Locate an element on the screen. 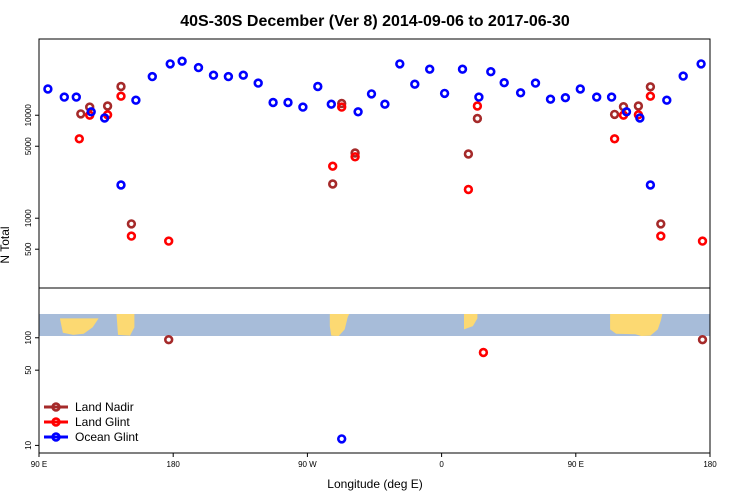  legend-label: Land Nadir is located at coordinates (104, 407).